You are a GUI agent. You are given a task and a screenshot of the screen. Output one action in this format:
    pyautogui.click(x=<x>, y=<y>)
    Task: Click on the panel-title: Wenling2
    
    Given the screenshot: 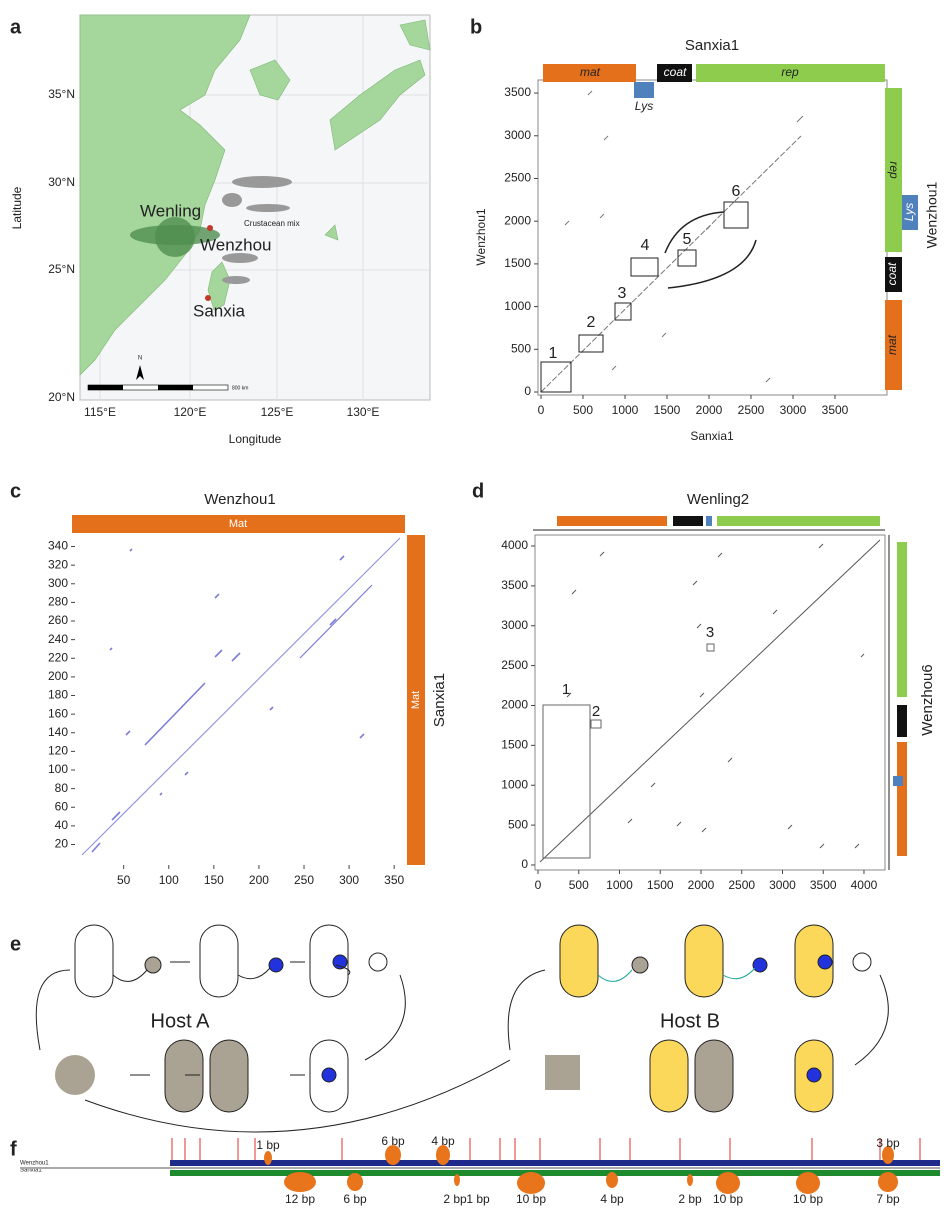 What is the action you would take?
    pyautogui.click(x=718, y=499)
    